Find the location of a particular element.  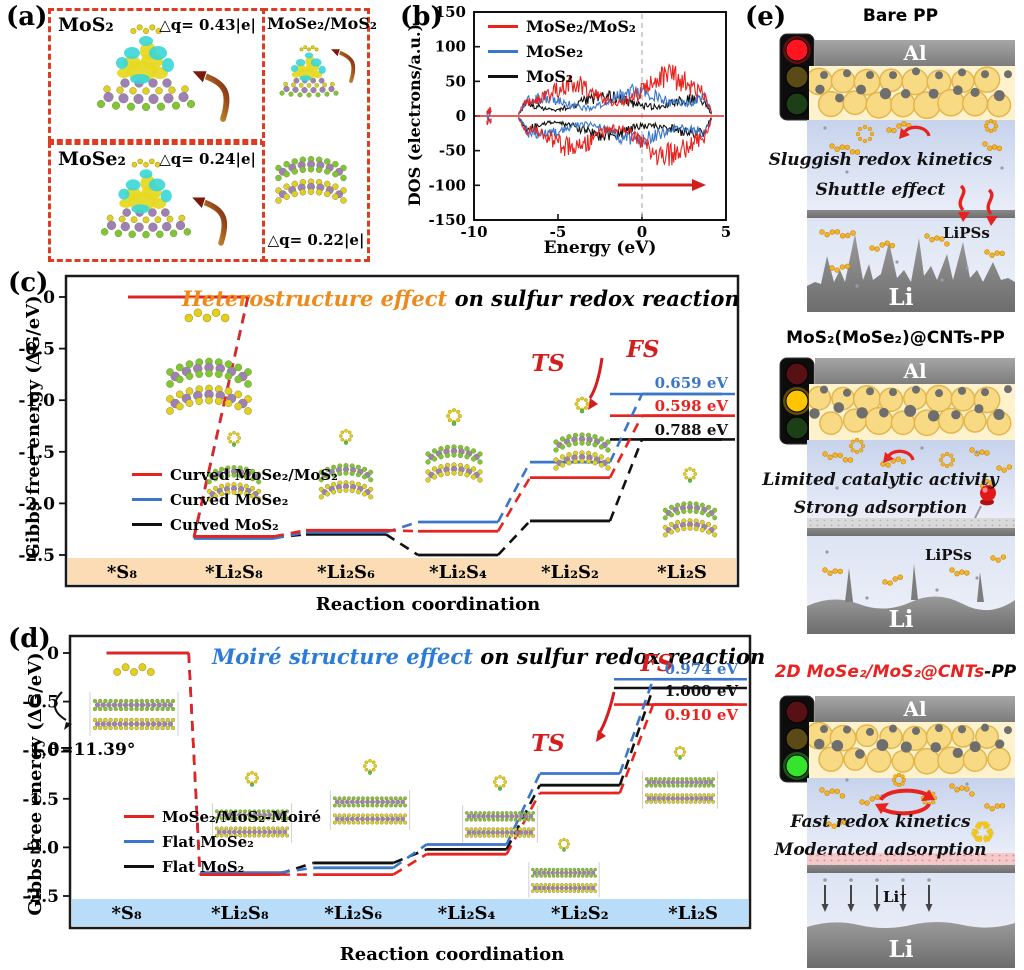

transition-state-label: TS is located at coordinates (548, 743).